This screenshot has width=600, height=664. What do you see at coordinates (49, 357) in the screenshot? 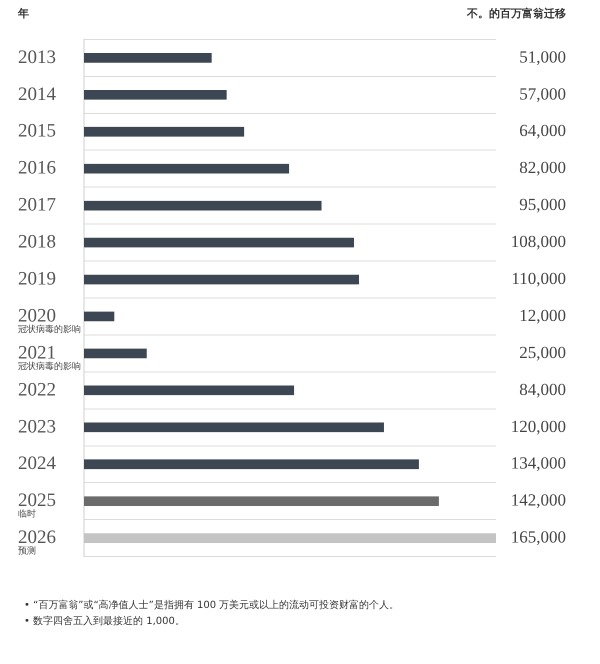
I see `category-label: 2021 冠状病毒的影响` at bounding box center [49, 357].